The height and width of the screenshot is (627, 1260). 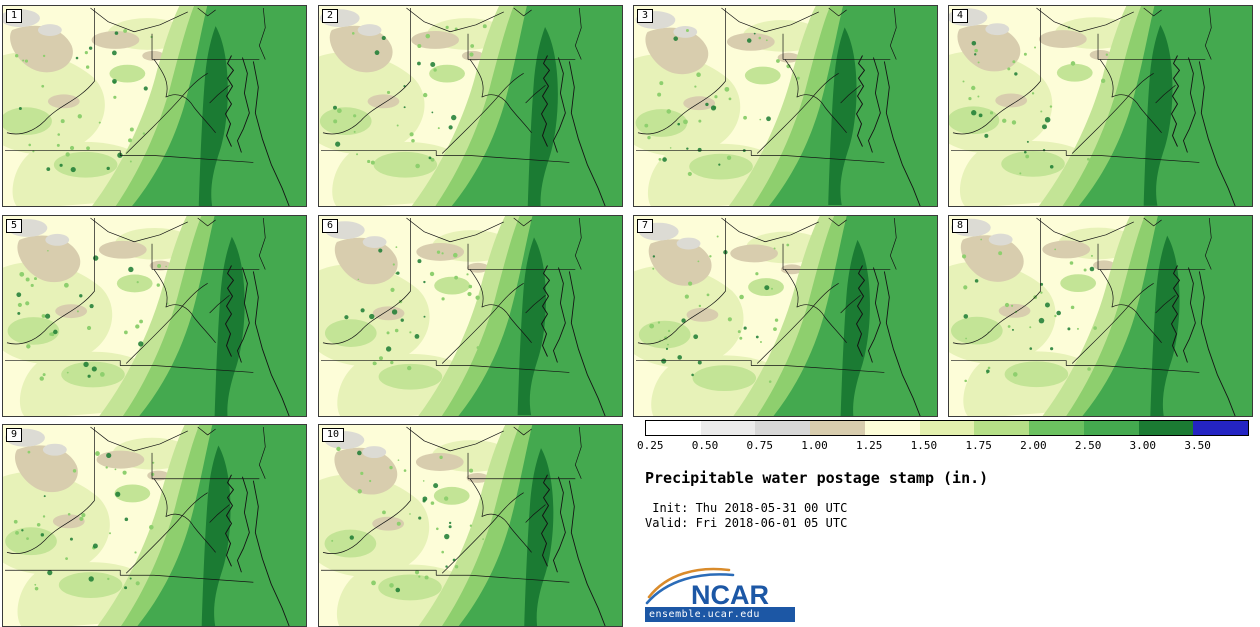 I want to click on ncar-logo: NCAR ensemble.ucar.edu, so click(x=720, y=593).